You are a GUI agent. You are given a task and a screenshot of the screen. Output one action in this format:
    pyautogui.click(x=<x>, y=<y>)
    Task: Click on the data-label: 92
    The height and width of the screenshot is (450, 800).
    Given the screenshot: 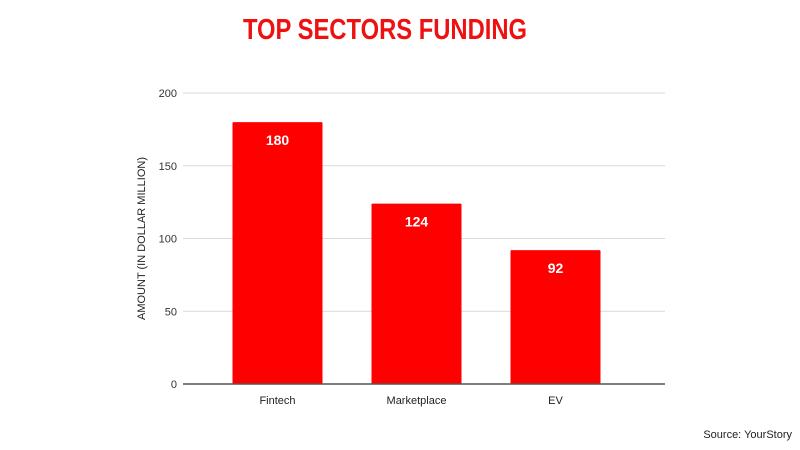 What is the action you would take?
    pyautogui.click(x=556, y=268)
    